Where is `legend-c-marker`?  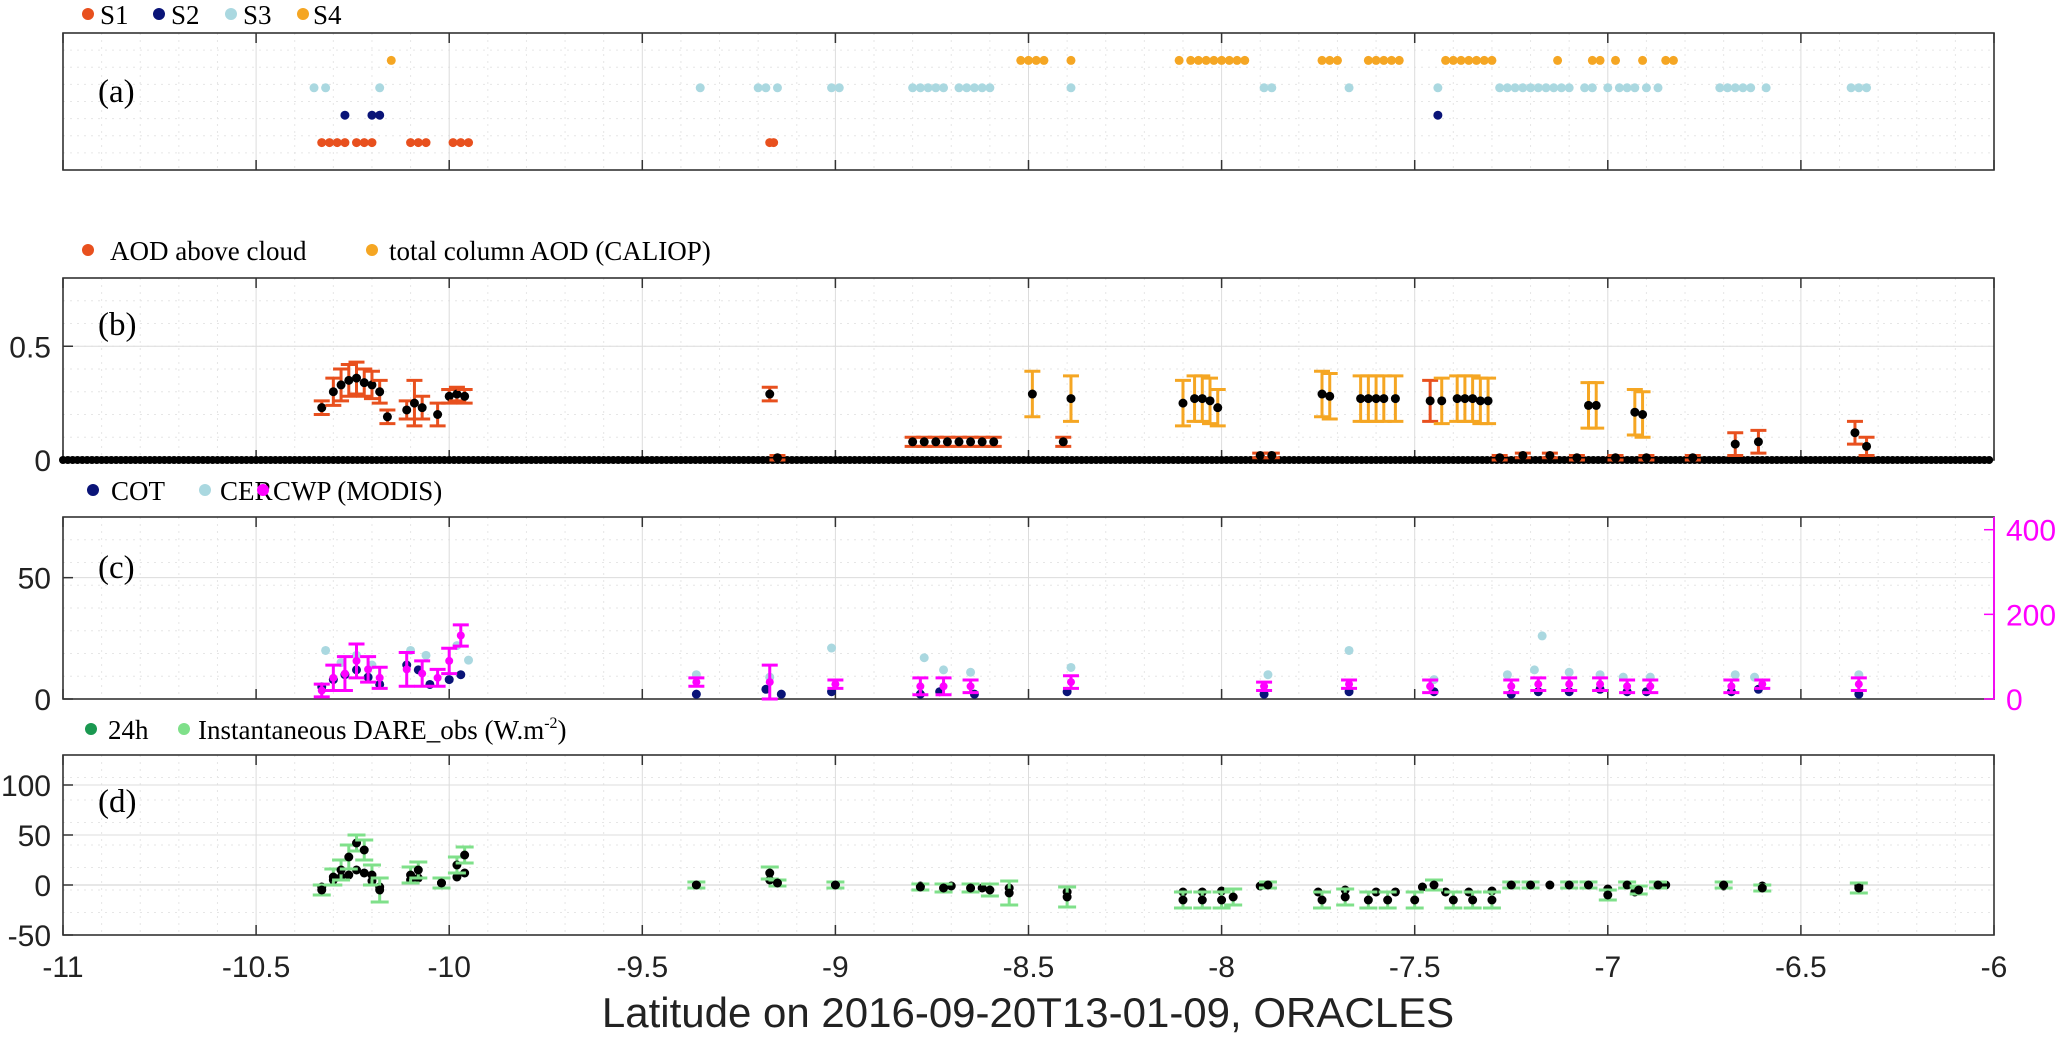 legend-c-marker is located at coordinates (263, 490).